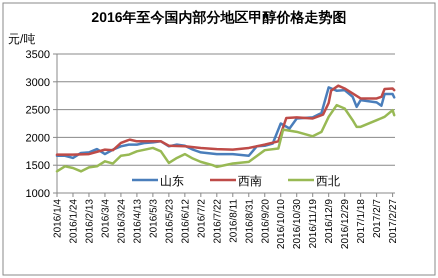  What do you see at coordinates (74, 221) in the screenshot?
I see `x-tick-label: 2016/1/24` at bounding box center [74, 221].